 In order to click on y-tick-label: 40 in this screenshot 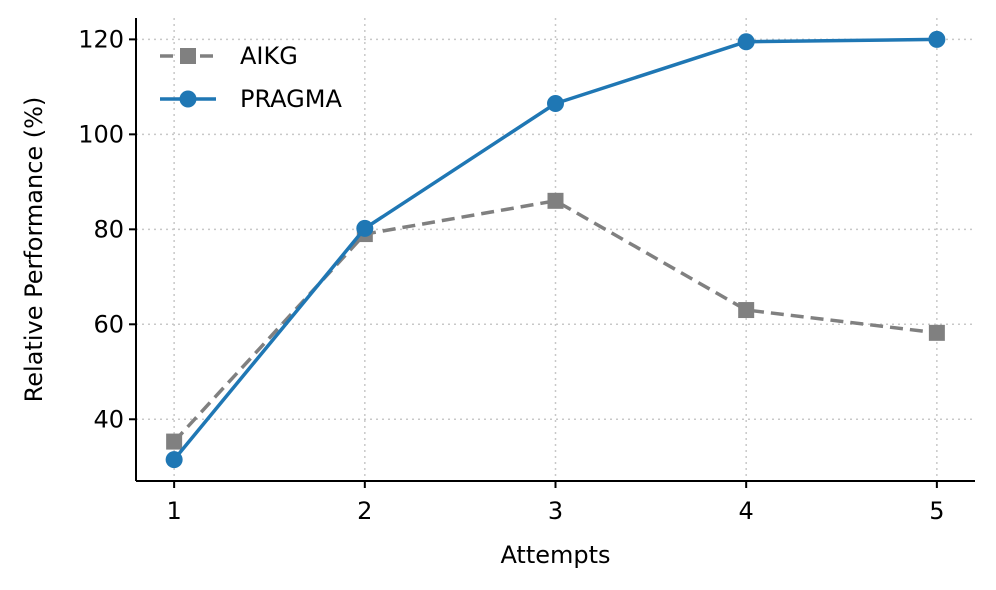, I will do `click(108, 419)`.